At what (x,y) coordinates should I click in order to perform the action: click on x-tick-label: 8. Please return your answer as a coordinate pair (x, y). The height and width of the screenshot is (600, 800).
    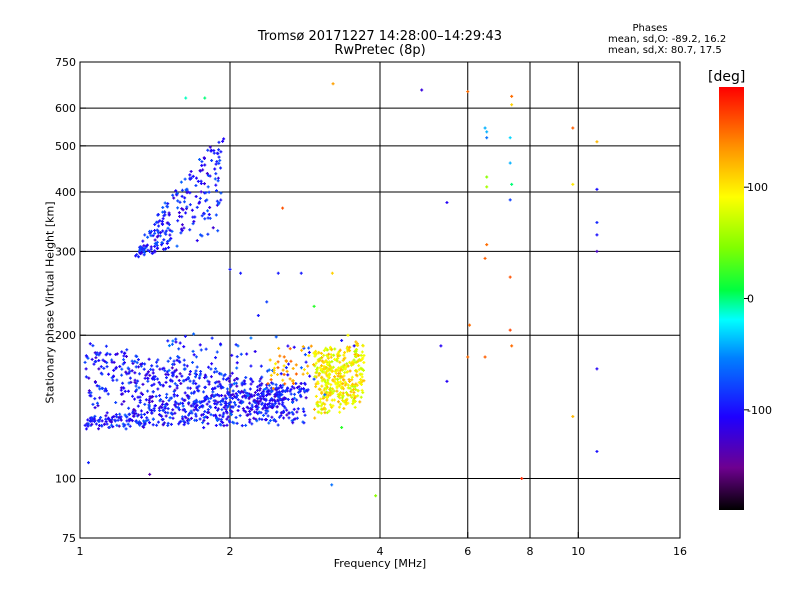
    Looking at the image, I should click on (530, 551).